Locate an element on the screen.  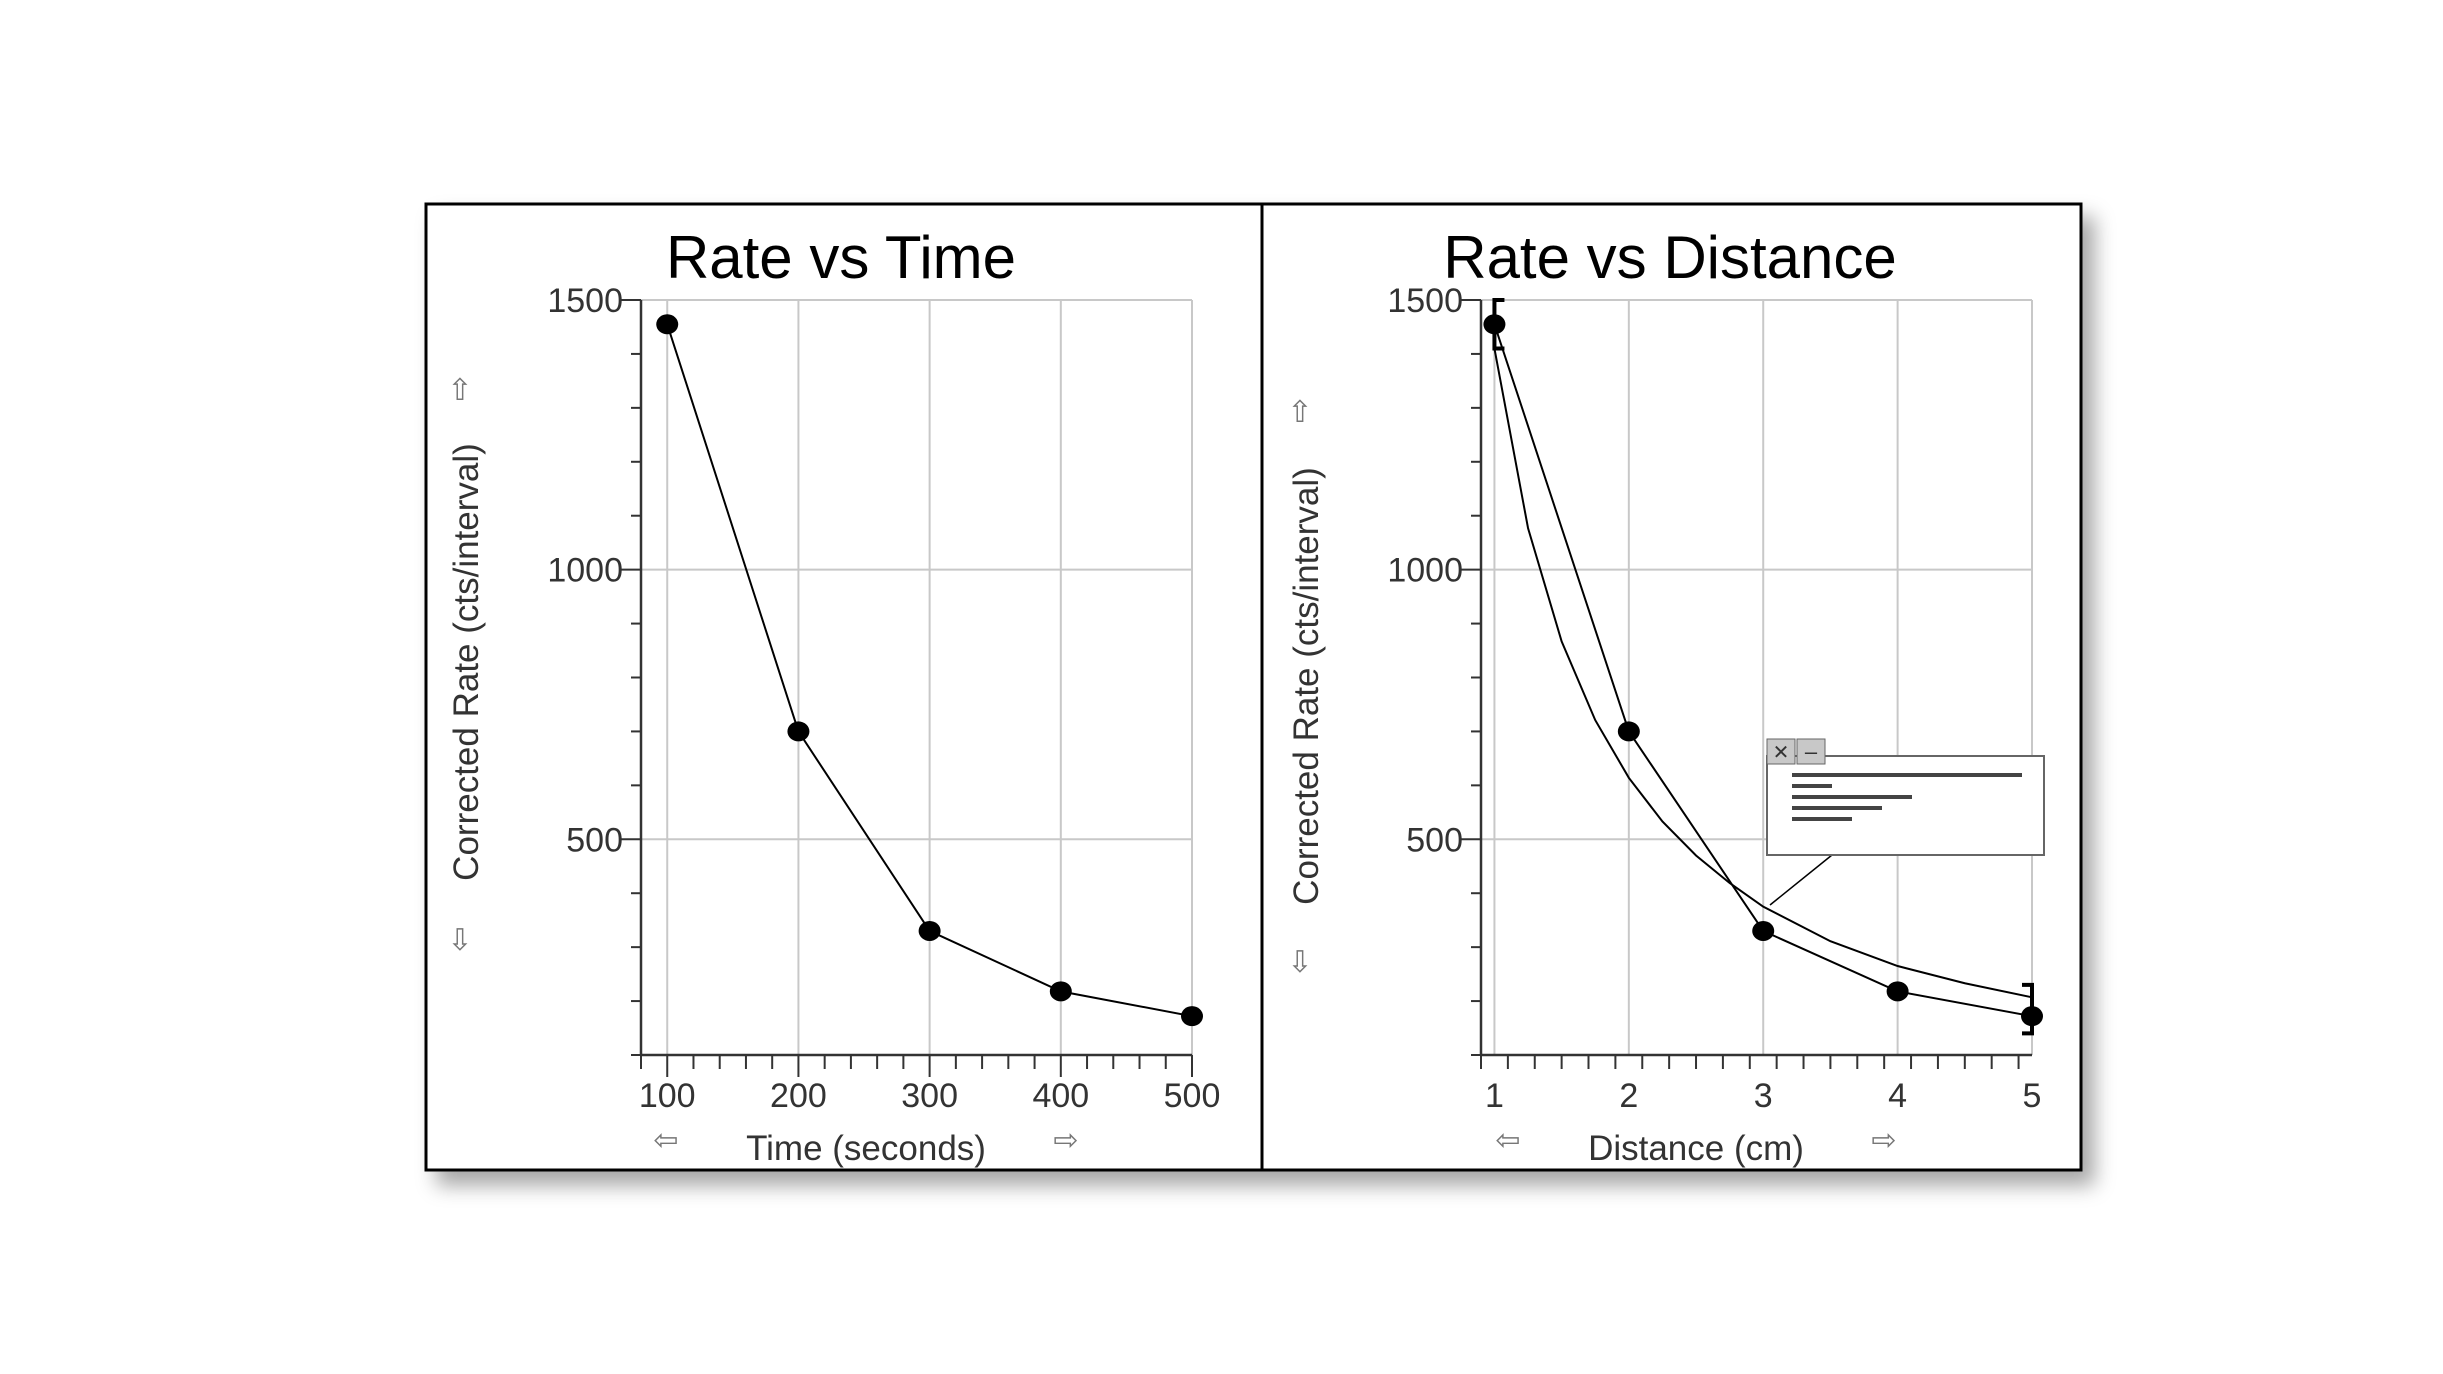
x-tick-label: 1 is located at coordinates (1494, 1096).